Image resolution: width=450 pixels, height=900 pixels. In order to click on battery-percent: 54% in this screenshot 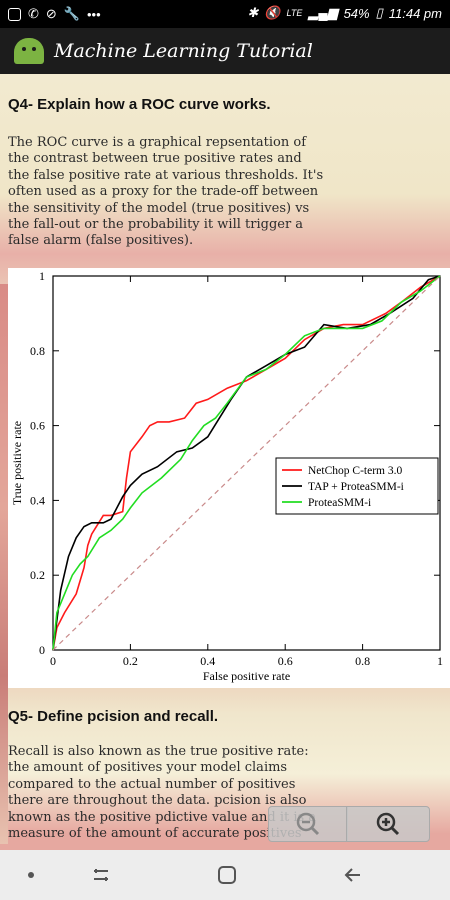, I will do `click(356, 13)`.